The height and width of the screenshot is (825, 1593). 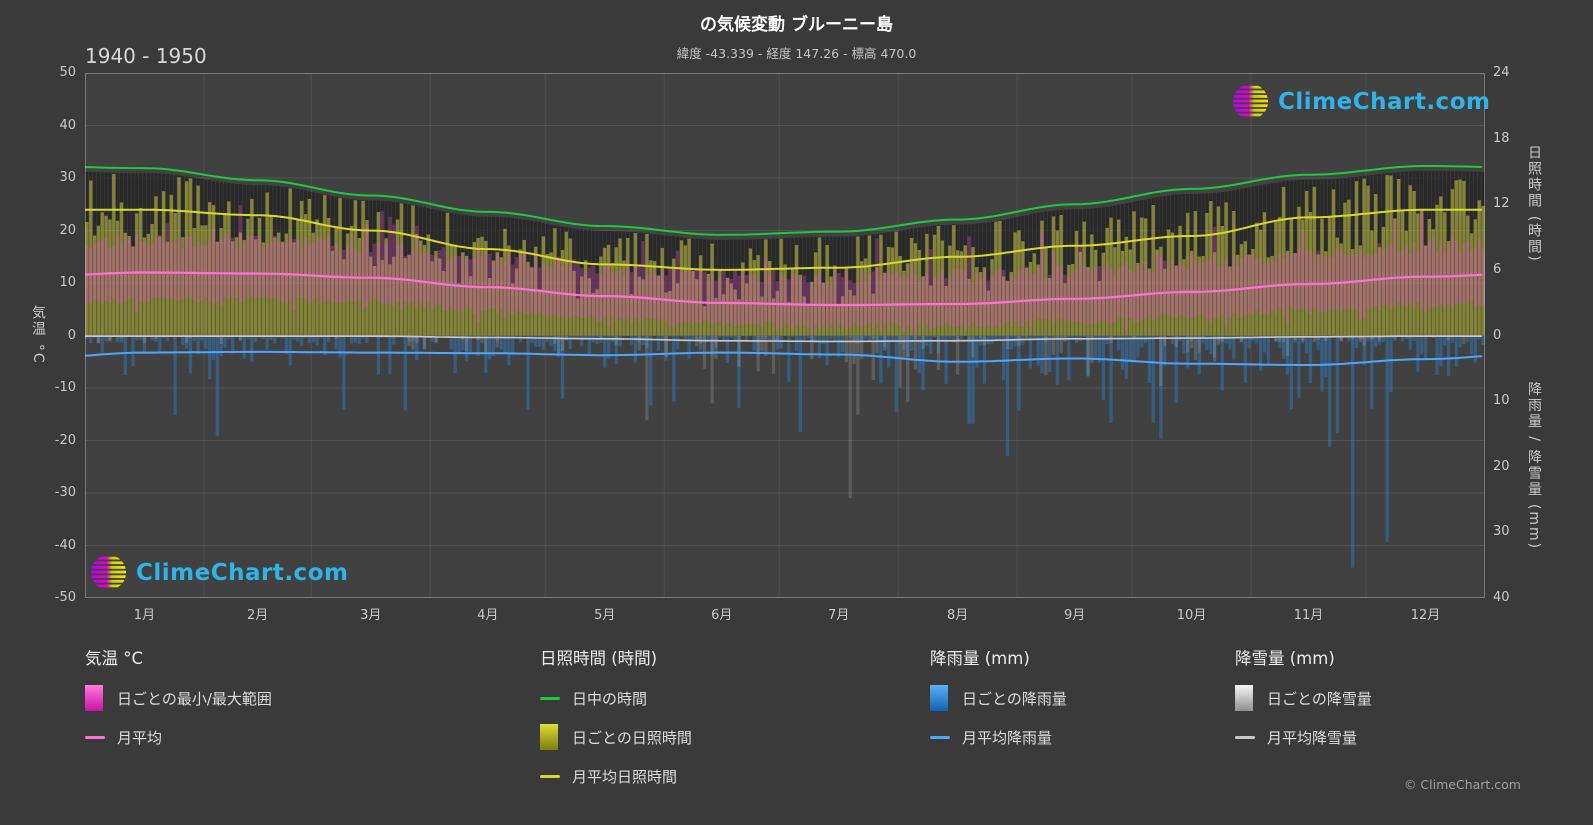 What do you see at coordinates (1007, 737) in the screenshot?
I see `legend-item-label: 月平均降雨量` at bounding box center [1007, 737].